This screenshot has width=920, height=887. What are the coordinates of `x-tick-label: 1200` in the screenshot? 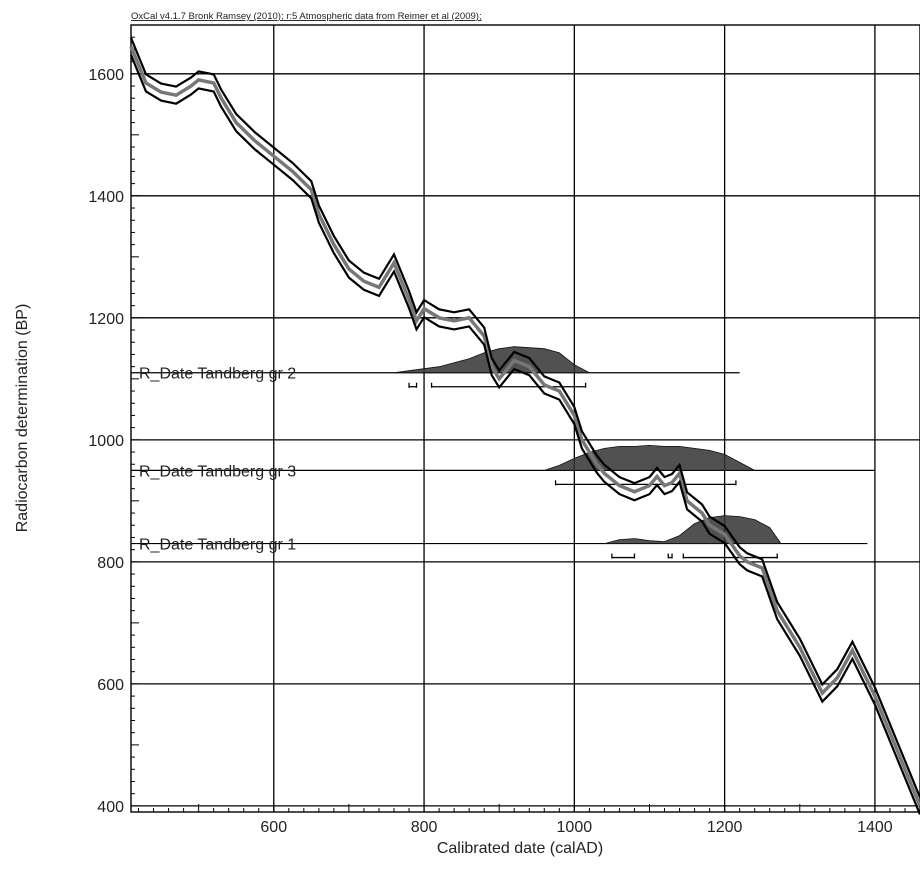 It's located at (725, 827).